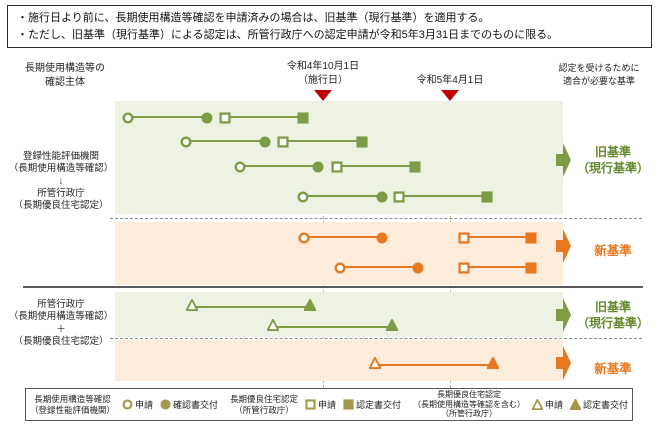 Image resolution: width=660 pixels, height=425 pixels. I want to click on date-label-2: 令和5年4月1日, so click(450, 80).